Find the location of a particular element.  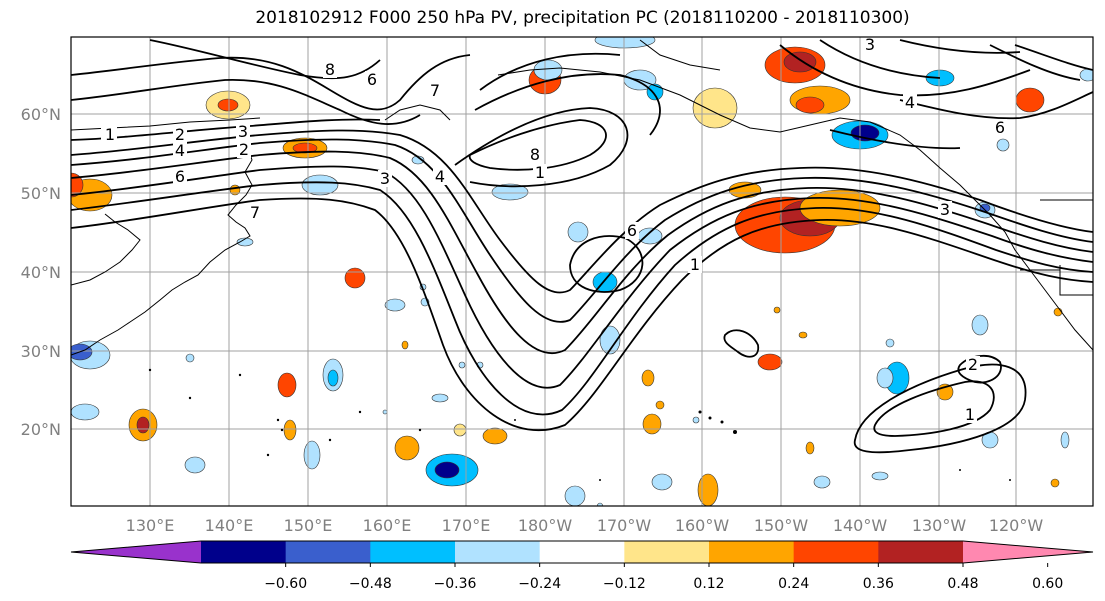

lat-tick-label: 40°N is located at coordinates (41, 272).